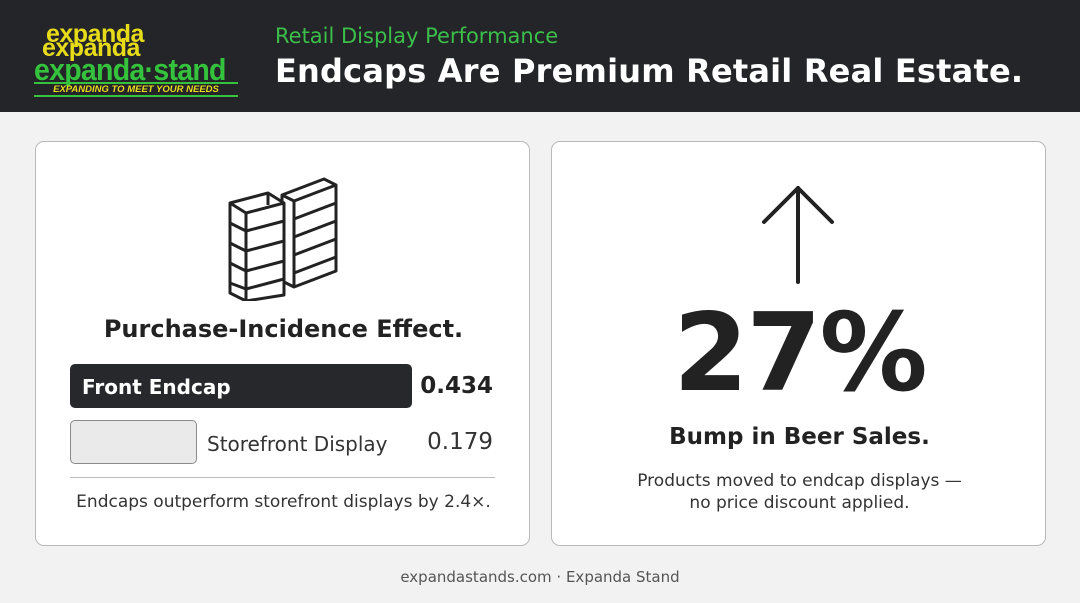 The width and height of the screenshot is (1080, 603). I want to click on bar-storefront-display, so click(133, 442).